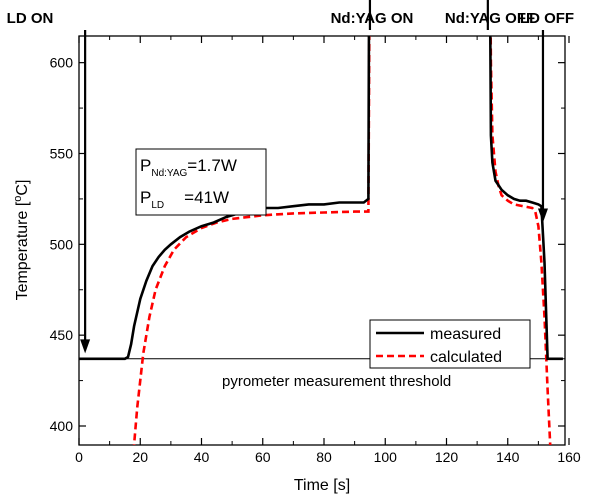 The height and width of the screenshot is (496, 602). I want to click on y-axis-label-unit: C], so click(22, 188).